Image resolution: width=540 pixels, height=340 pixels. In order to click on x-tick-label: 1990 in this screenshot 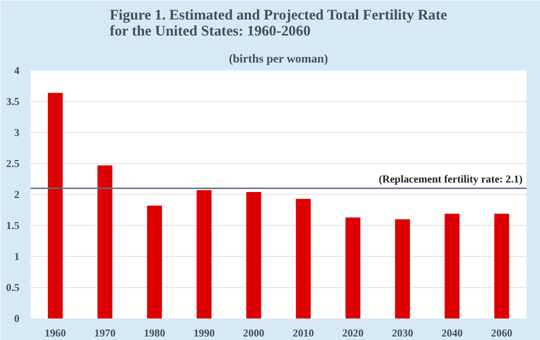, I will do `click(204, 334)`.